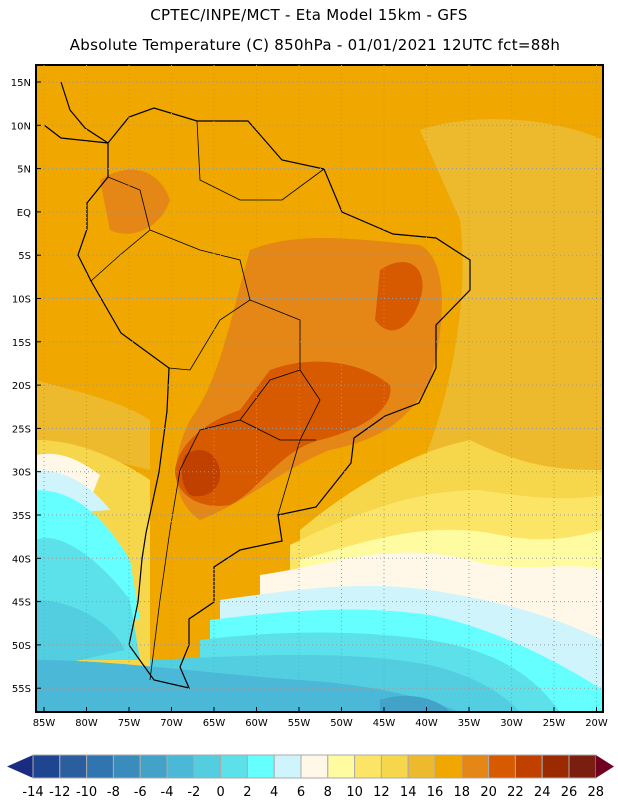 This screenshot has height=800, width=618. What do you see at coordinates (381, 792) in the screenshot?
I see `colorbar-label: 12` at bounding box center [381, 792].